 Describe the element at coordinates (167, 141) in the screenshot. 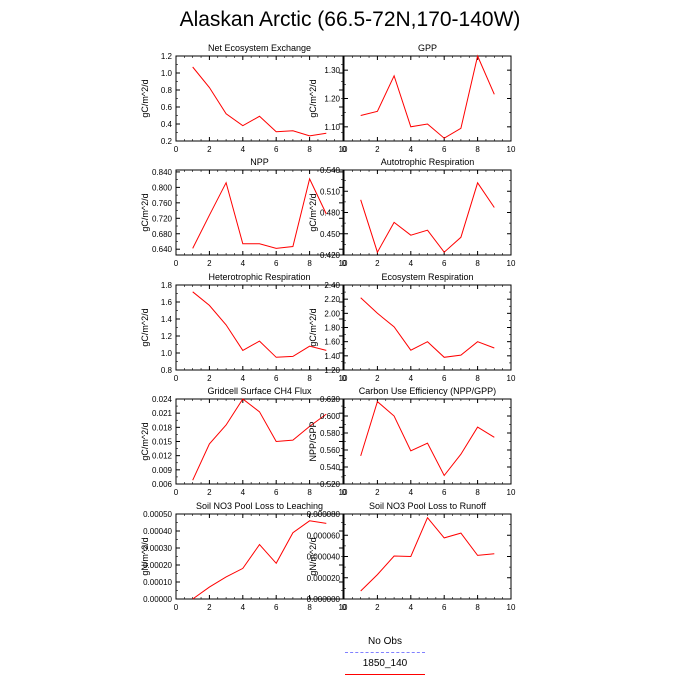

I see `y-tick-label: 0.2` at that location.